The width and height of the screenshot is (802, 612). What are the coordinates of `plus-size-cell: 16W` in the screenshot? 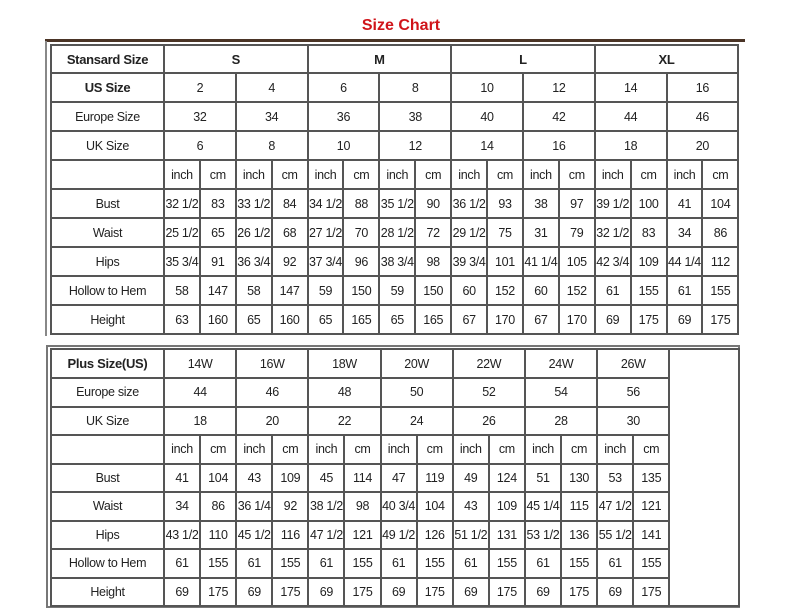 It's located at (272, 363).